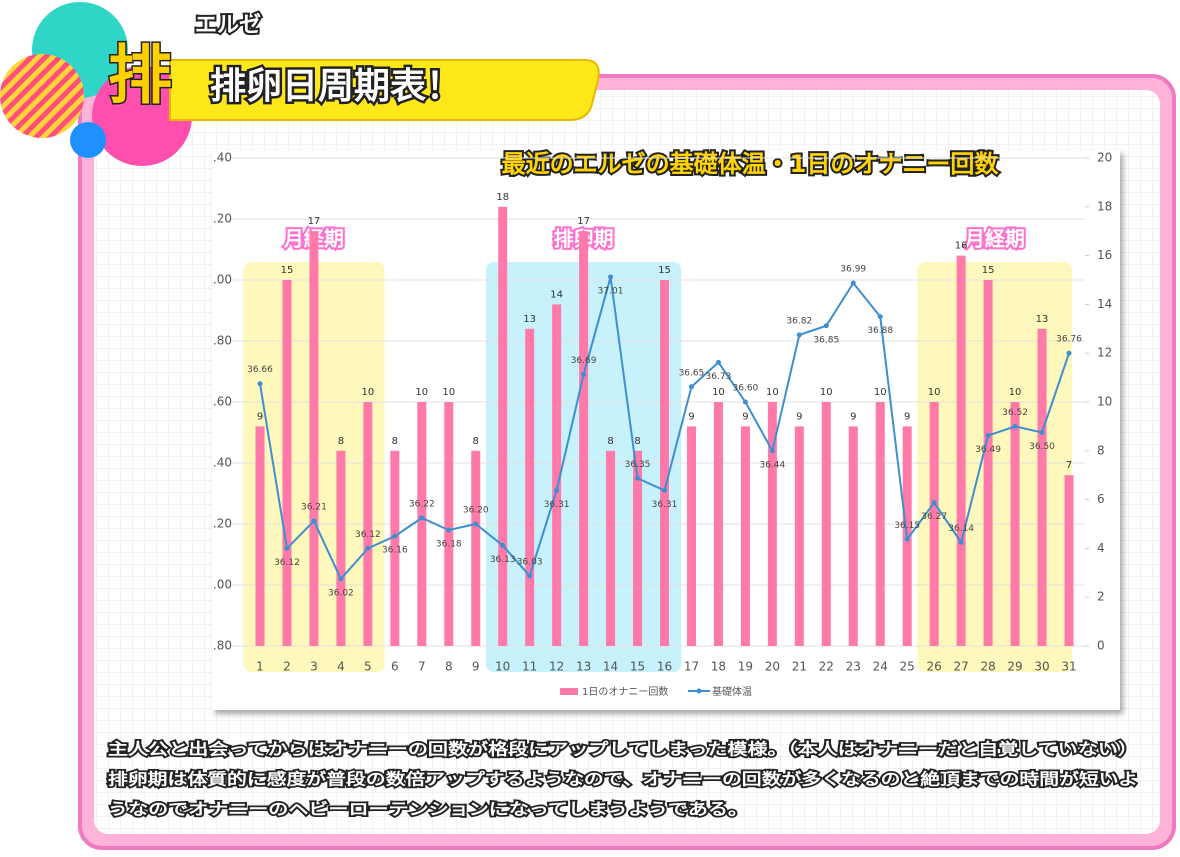 This screenshot has height=857, width=1180. I want to click on bar-value-label: 18, so click(502, 197).